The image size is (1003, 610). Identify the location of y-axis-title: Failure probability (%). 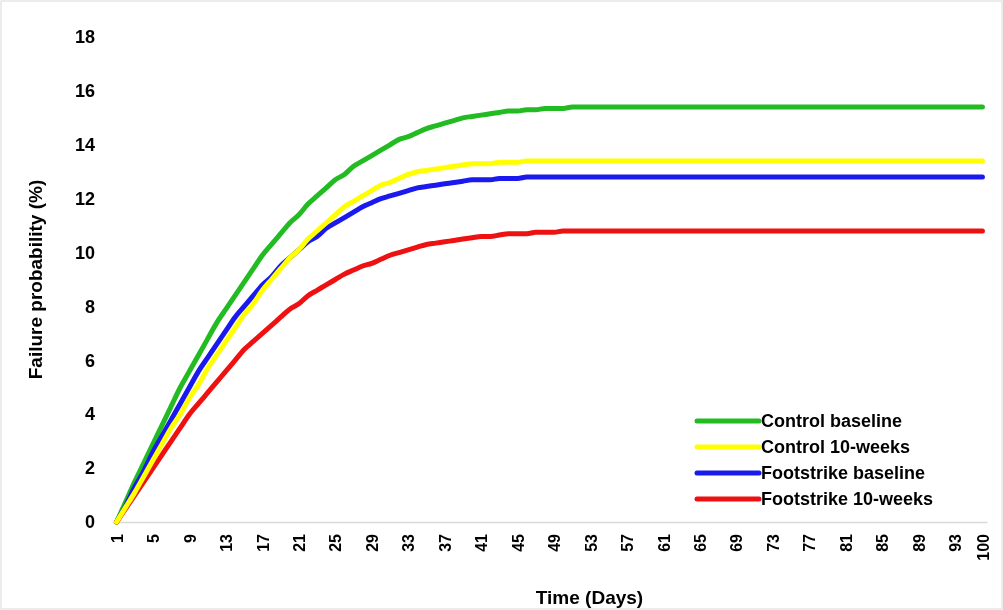
(35, 279).